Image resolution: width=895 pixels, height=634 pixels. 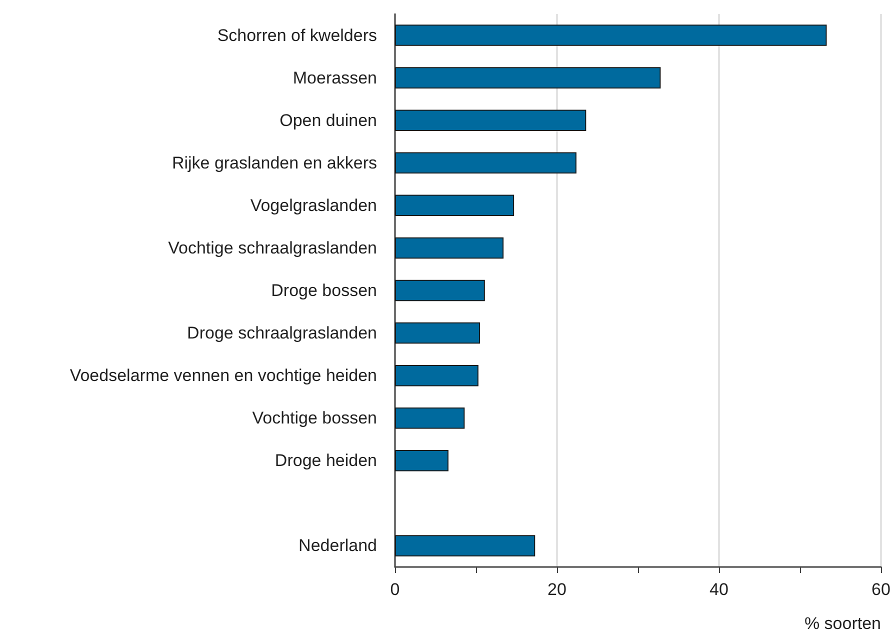 I want to click on y-tick-label: Vogelgraslanden, so click(x=313, y=205).